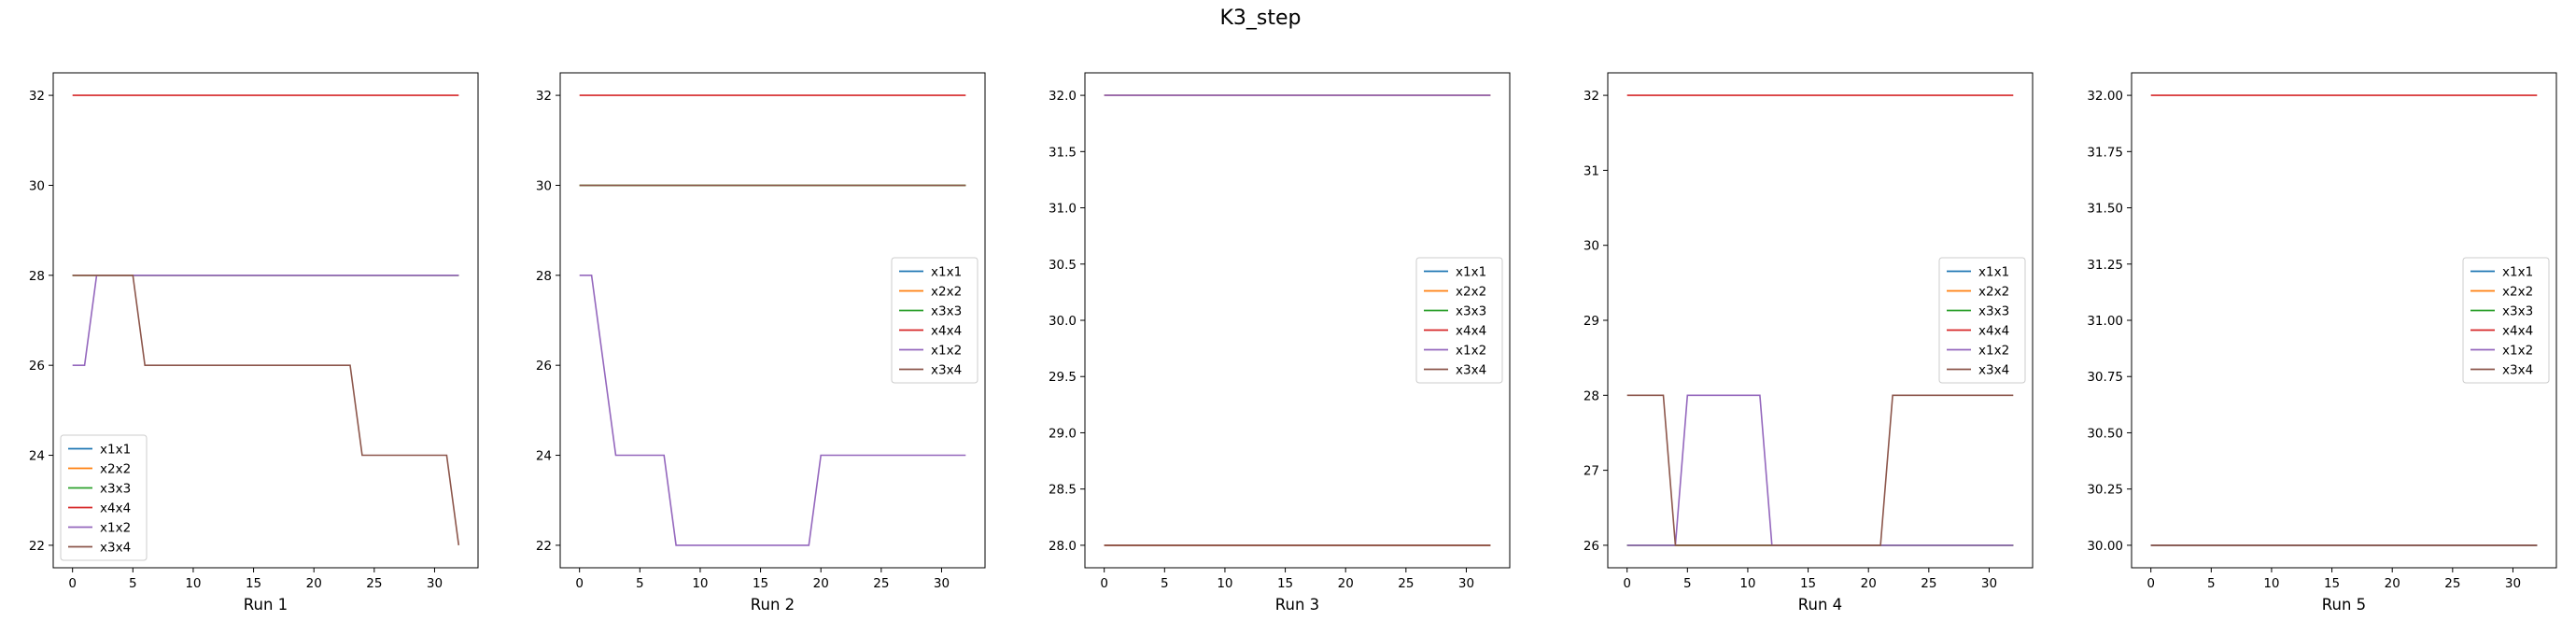  What do you see at coordinates (2105, 434) in the screenshot?
I see `y-tick-label: 30.50` at bounding box center [2105, 434].